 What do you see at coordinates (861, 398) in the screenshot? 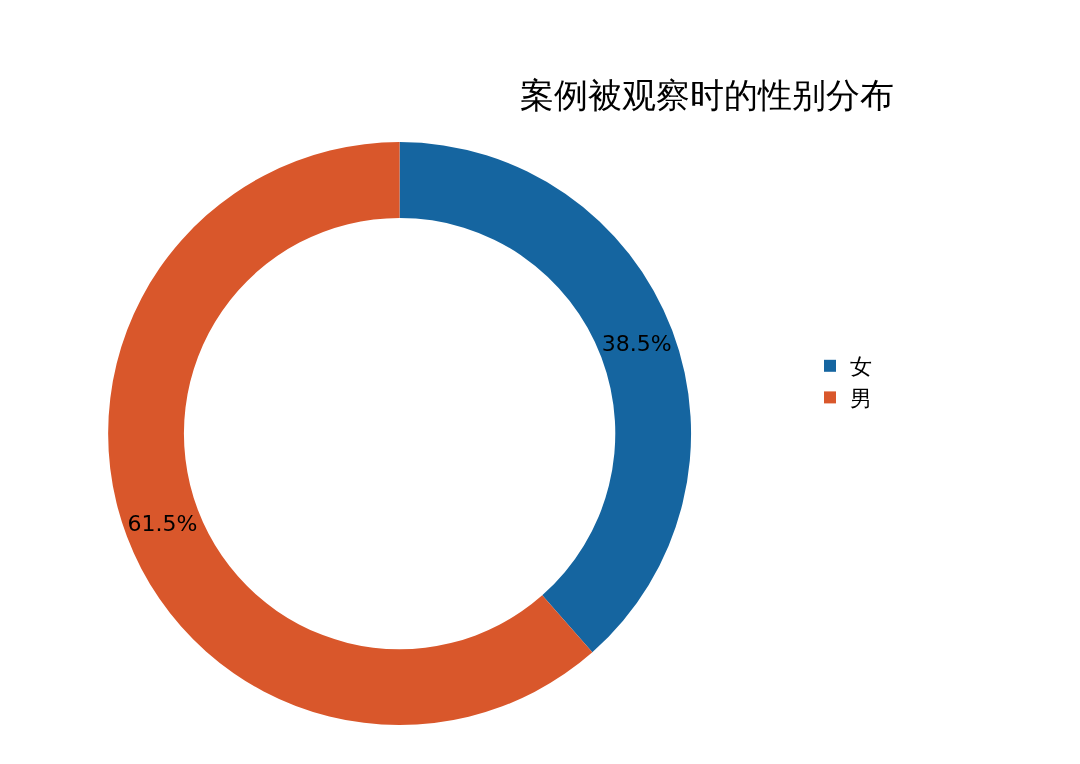
I see `legend-label: 男` at bounding box center [861, 398].